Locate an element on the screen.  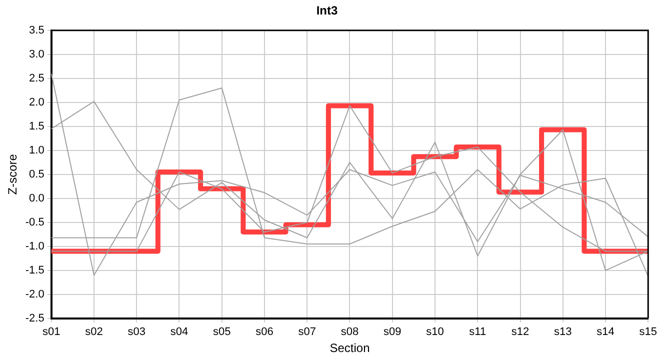
chart-title: Int3 is located at coordinates (327, 11).